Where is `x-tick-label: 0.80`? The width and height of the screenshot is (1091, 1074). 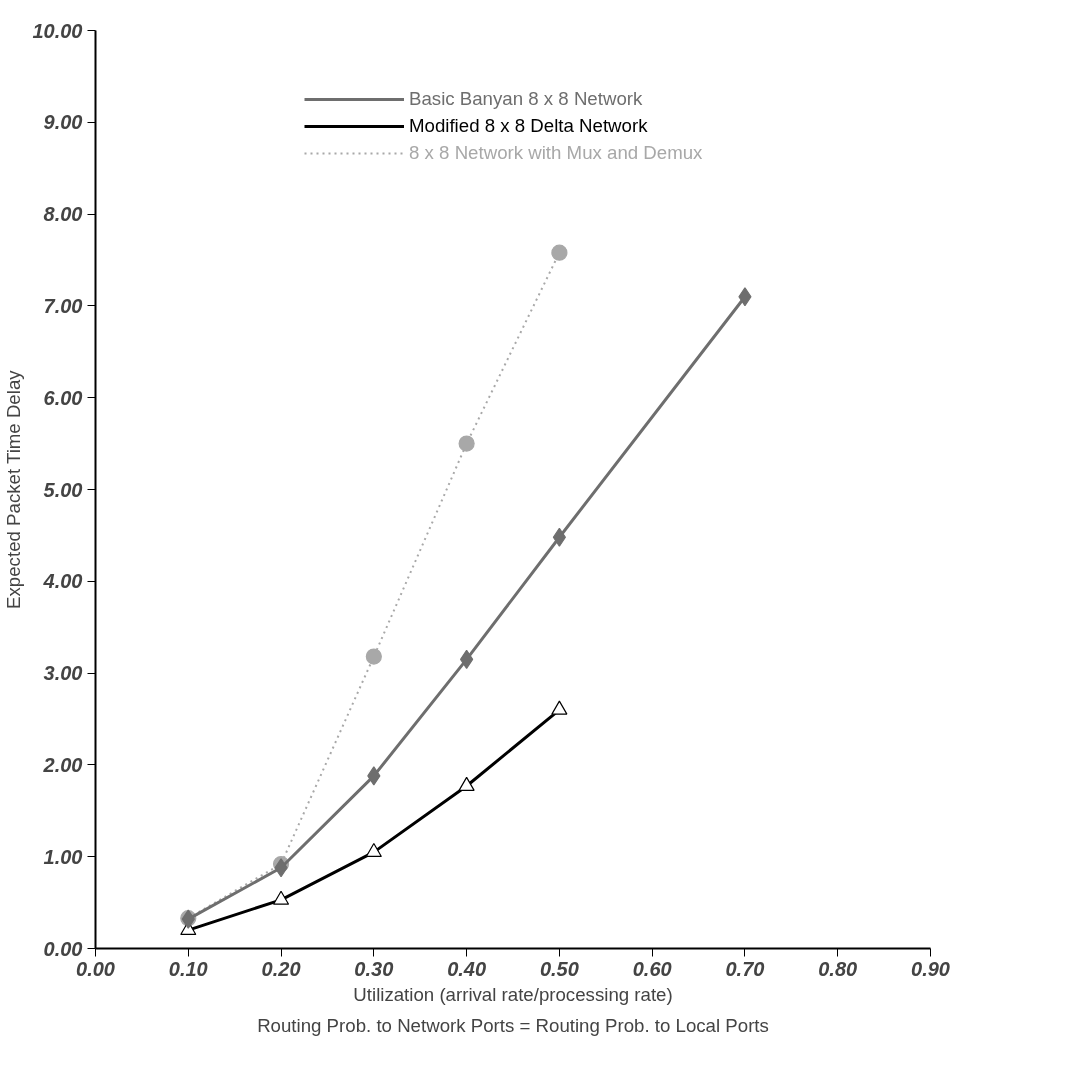
x-tick-label: 0.80 is located at coordinates (838, 968).